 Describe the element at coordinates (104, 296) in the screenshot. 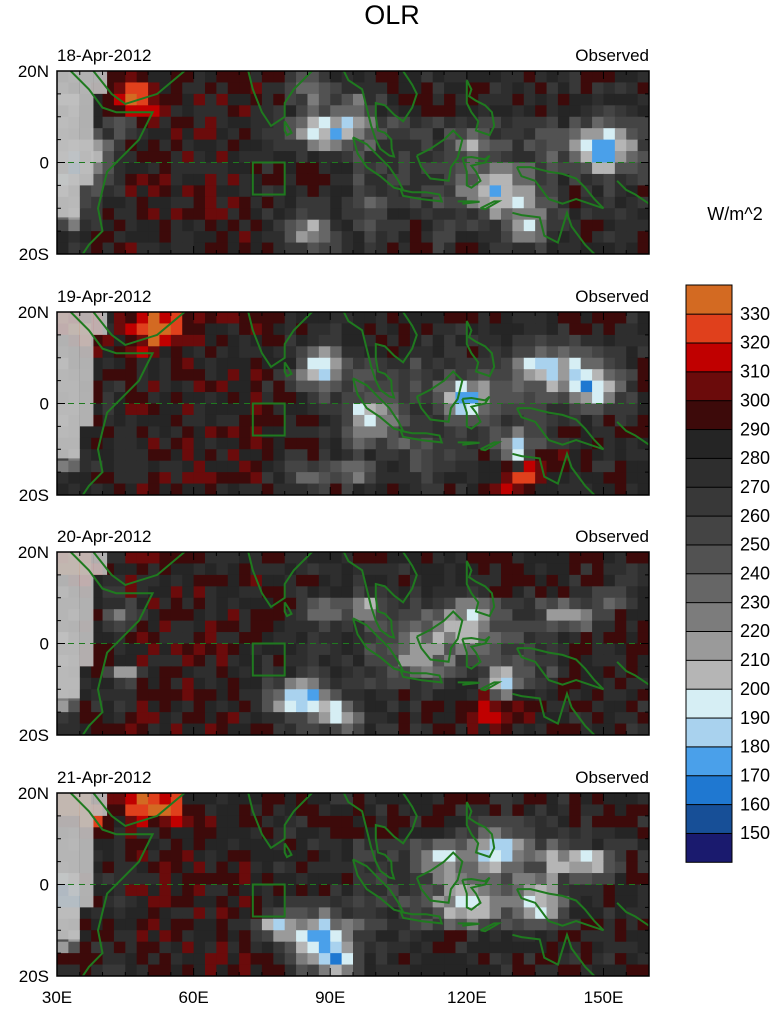

I see `panel-date: 19-Apr-2012` at that location.